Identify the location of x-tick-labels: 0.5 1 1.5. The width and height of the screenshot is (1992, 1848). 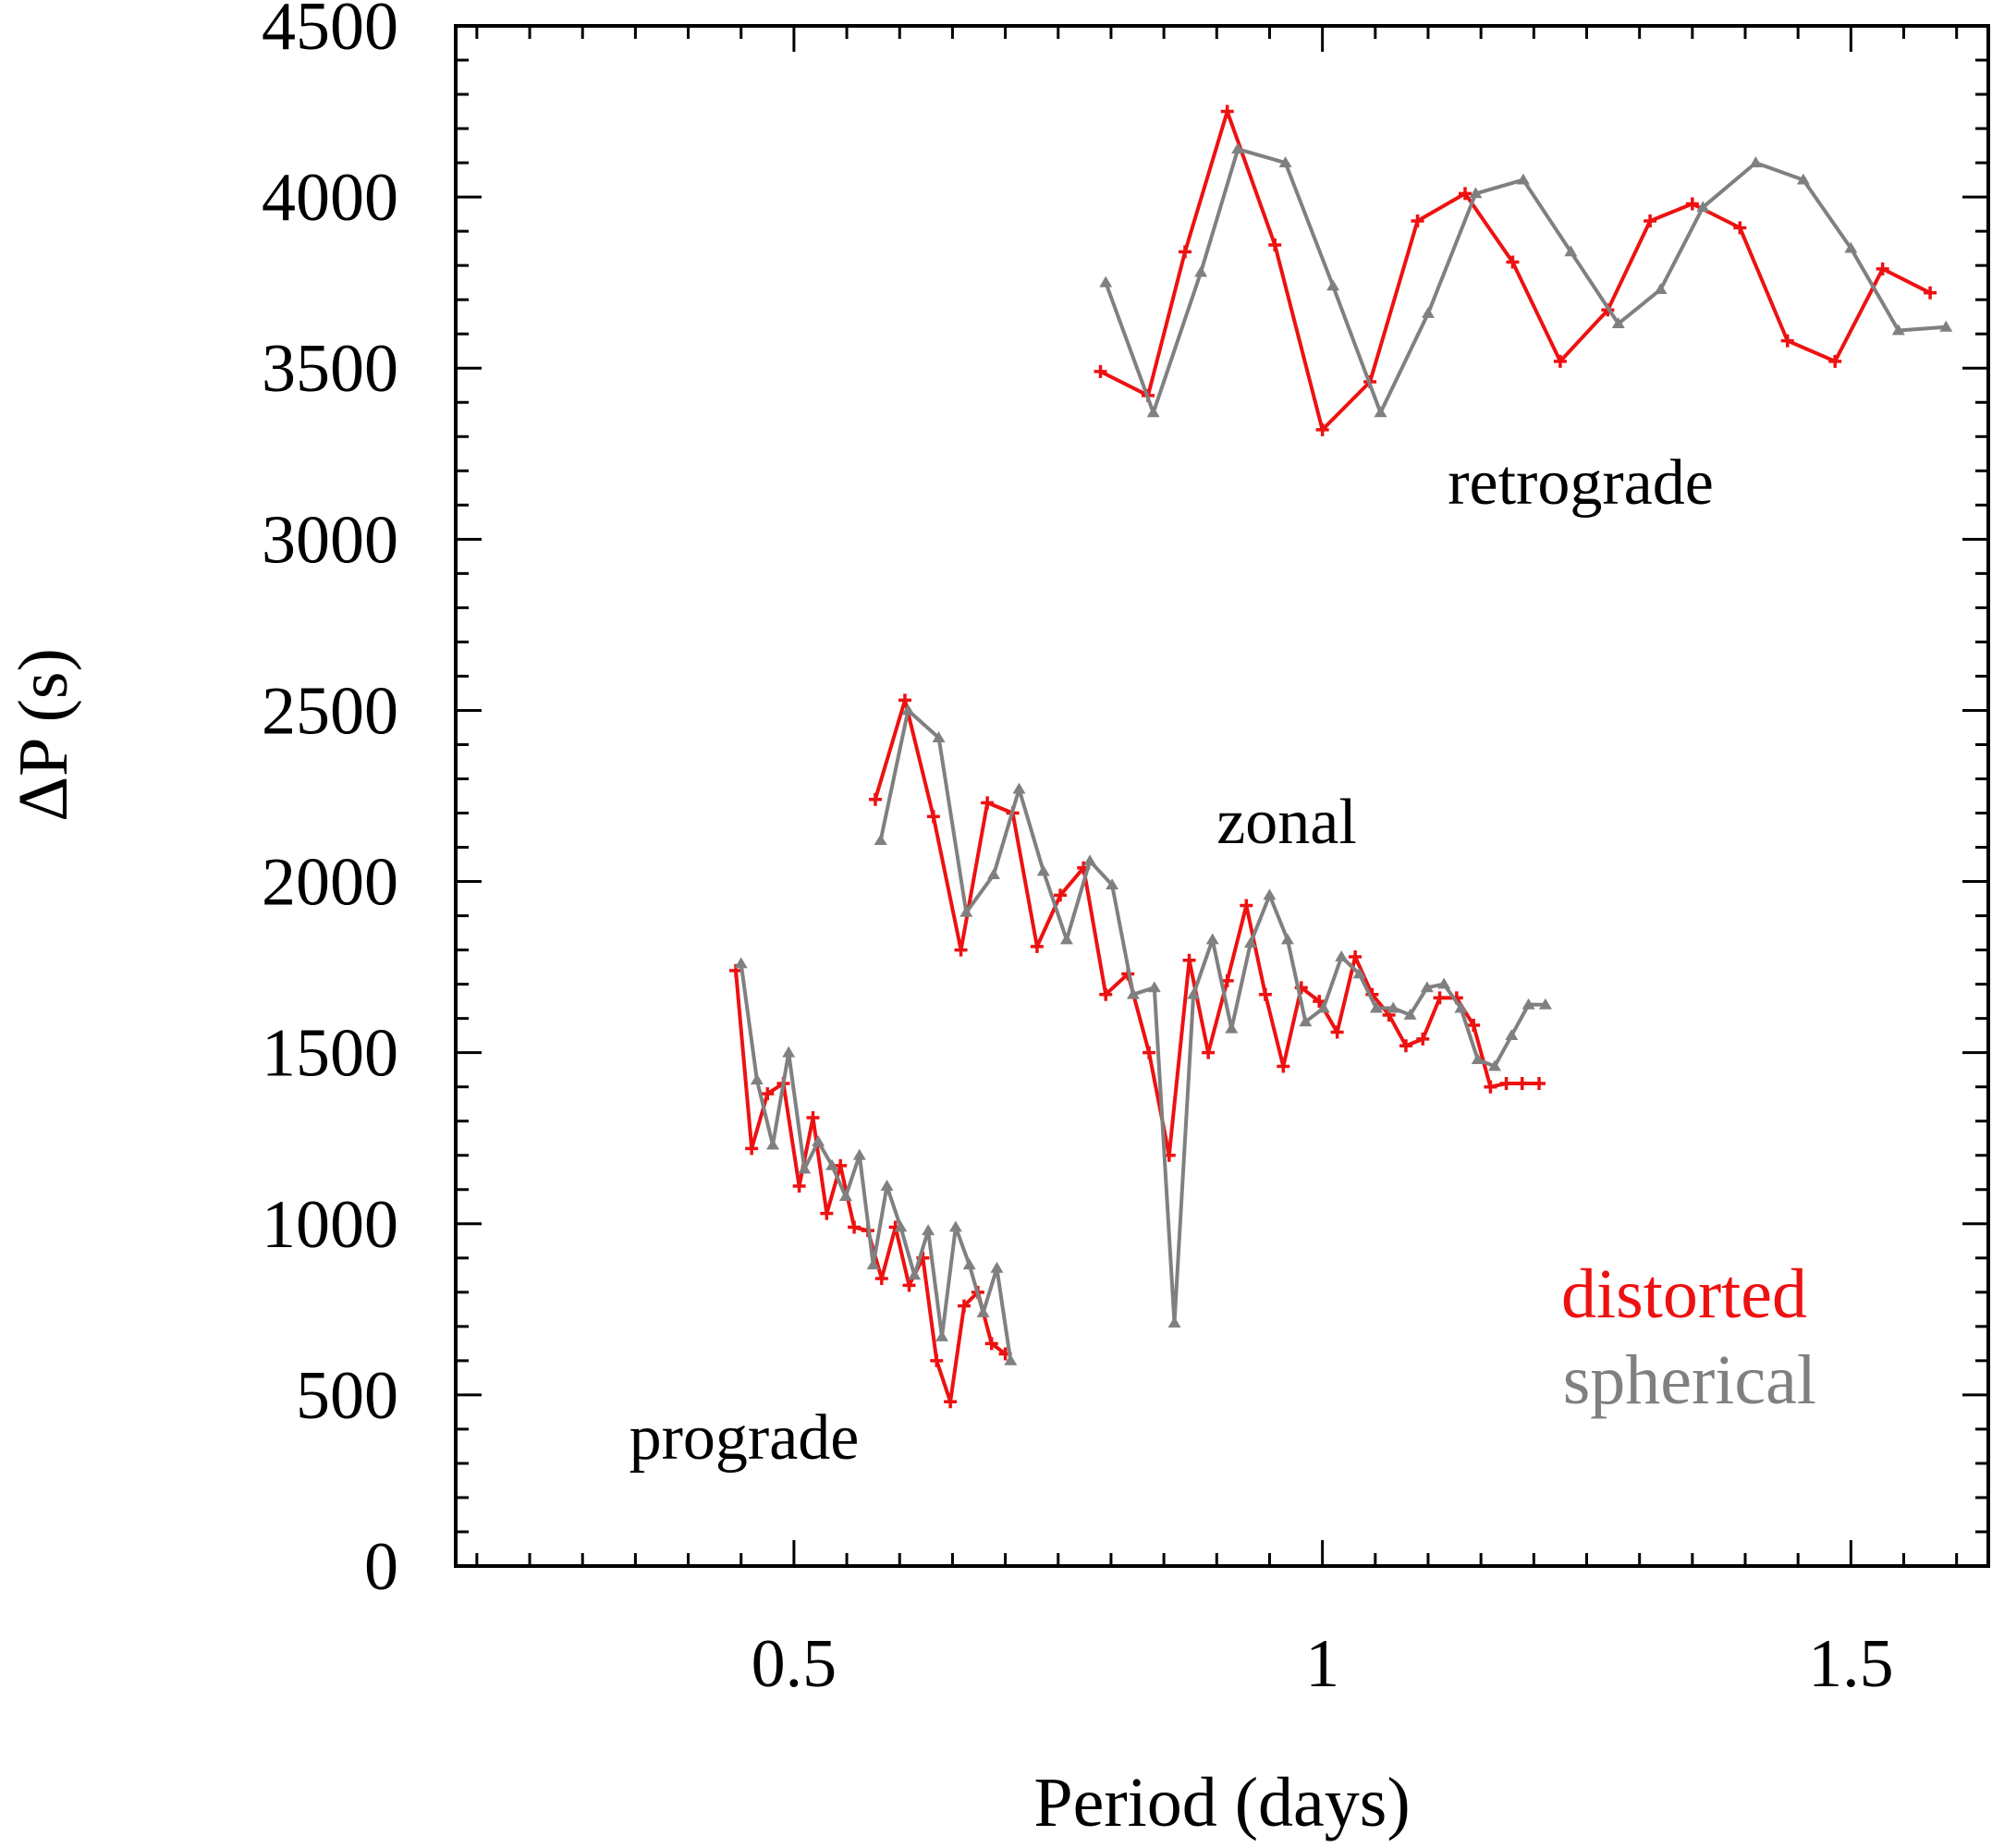
(1323, 1664).